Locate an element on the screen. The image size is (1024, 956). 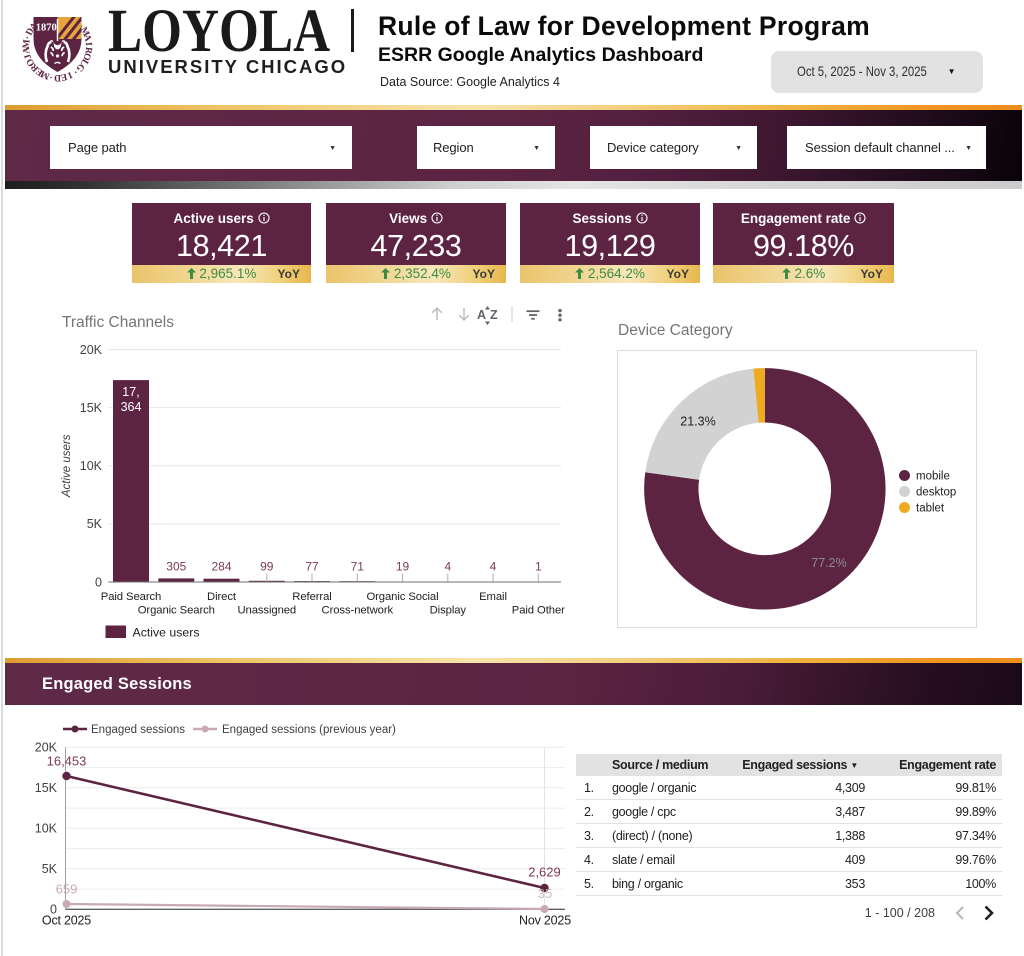
svg-text: Traffic Channels is located at coordinates (118, 322).